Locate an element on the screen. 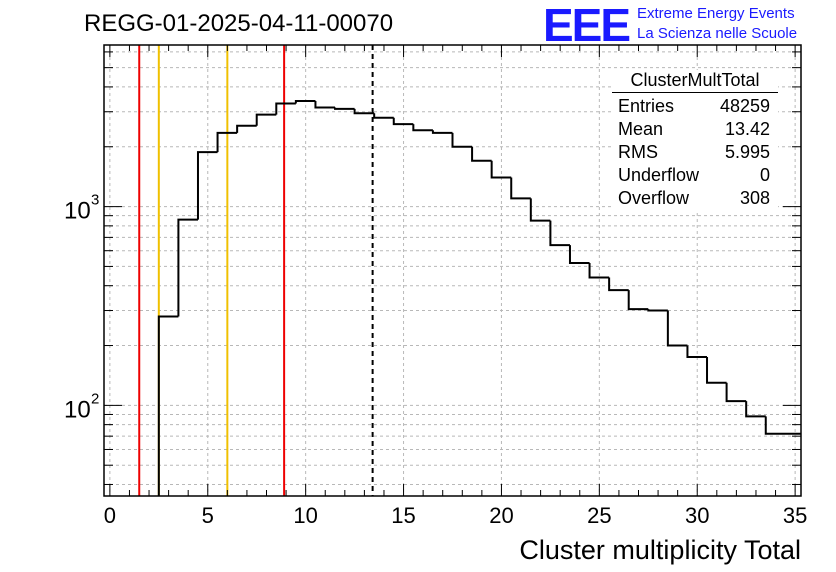  x-tick-label: 30 is located at coordinates (697, 515).